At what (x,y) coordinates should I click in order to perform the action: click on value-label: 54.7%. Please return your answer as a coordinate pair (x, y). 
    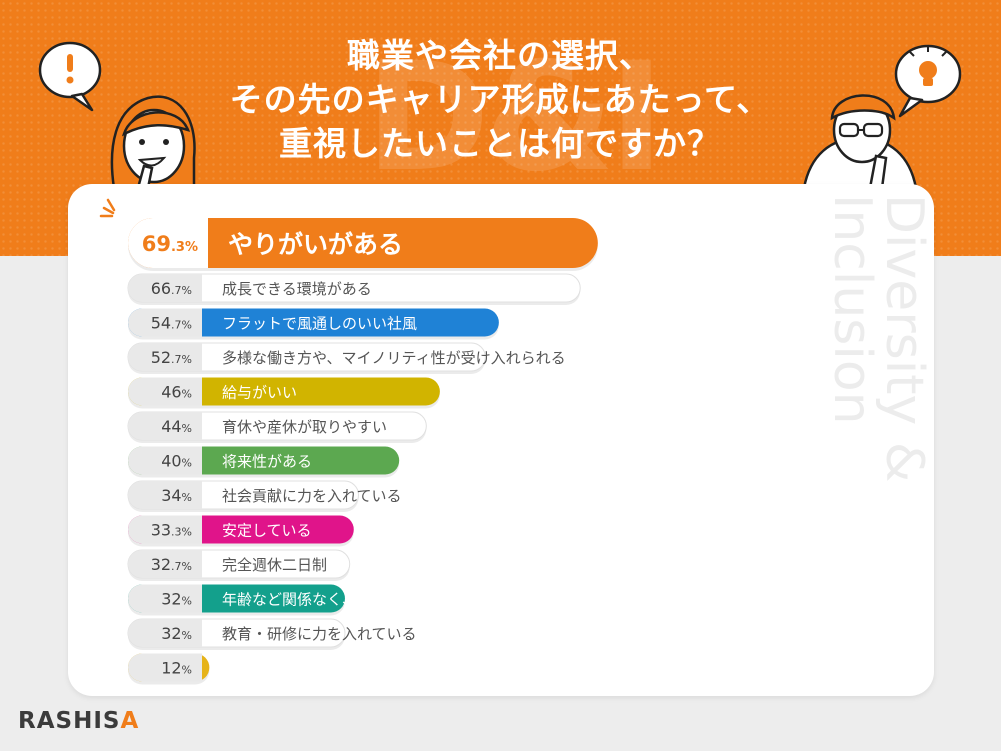
    Looking at the image, I should click on (171, 323).